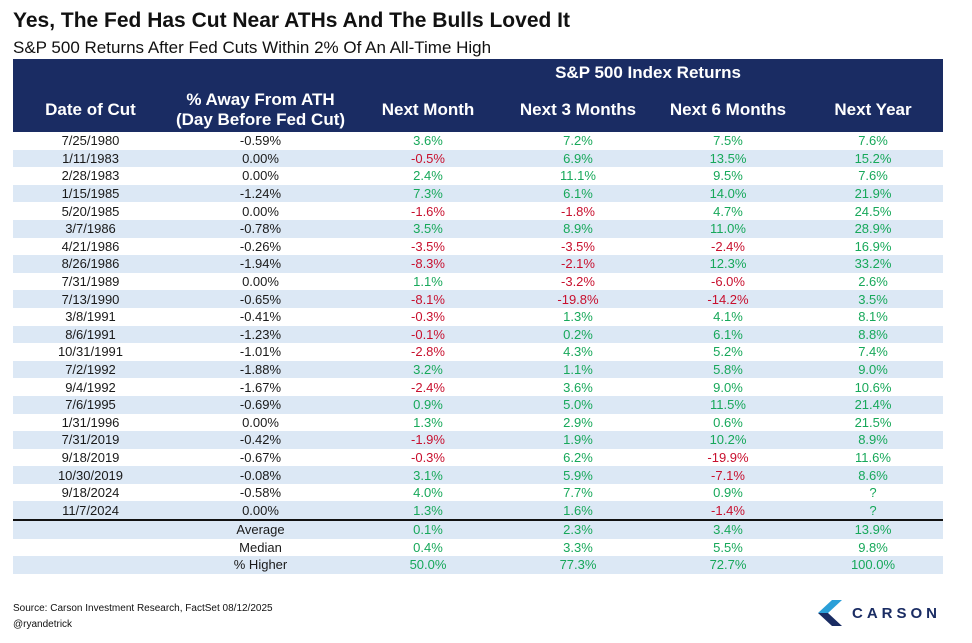 The height and width of the screenshot is (643, 972). Describe the element at coordinates (578, 264) in the screenshot. I see `cell-next-3-months: -2.1%` at that location.